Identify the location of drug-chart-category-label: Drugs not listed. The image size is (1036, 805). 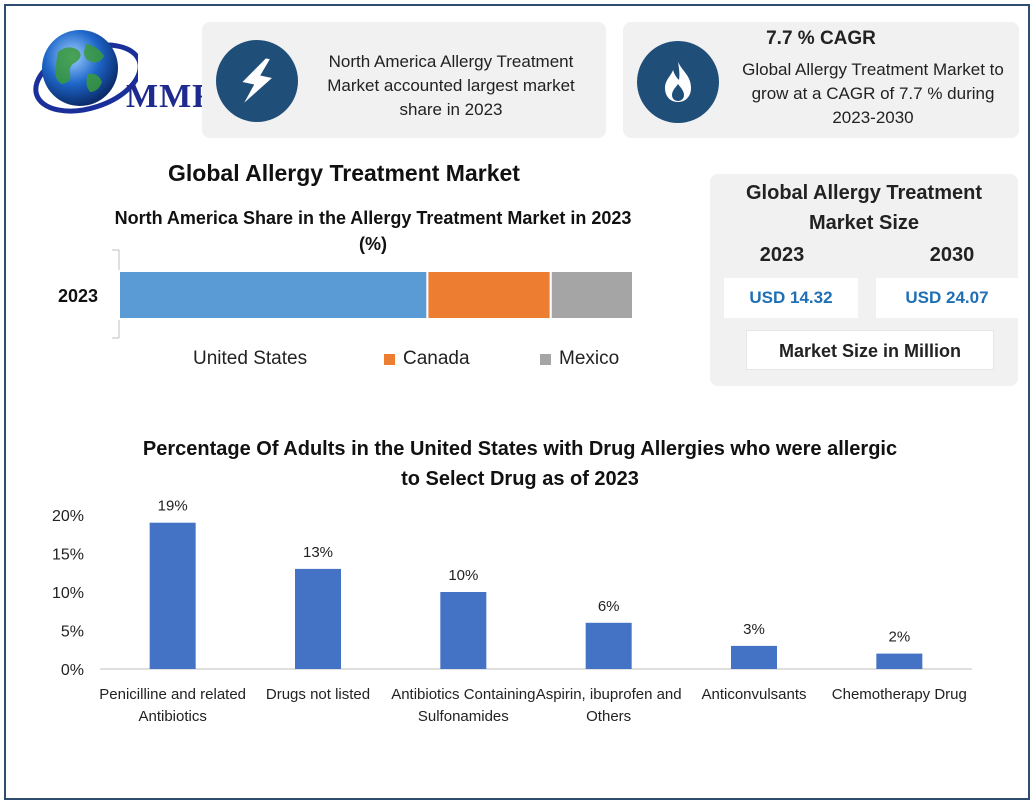
(318, 694).